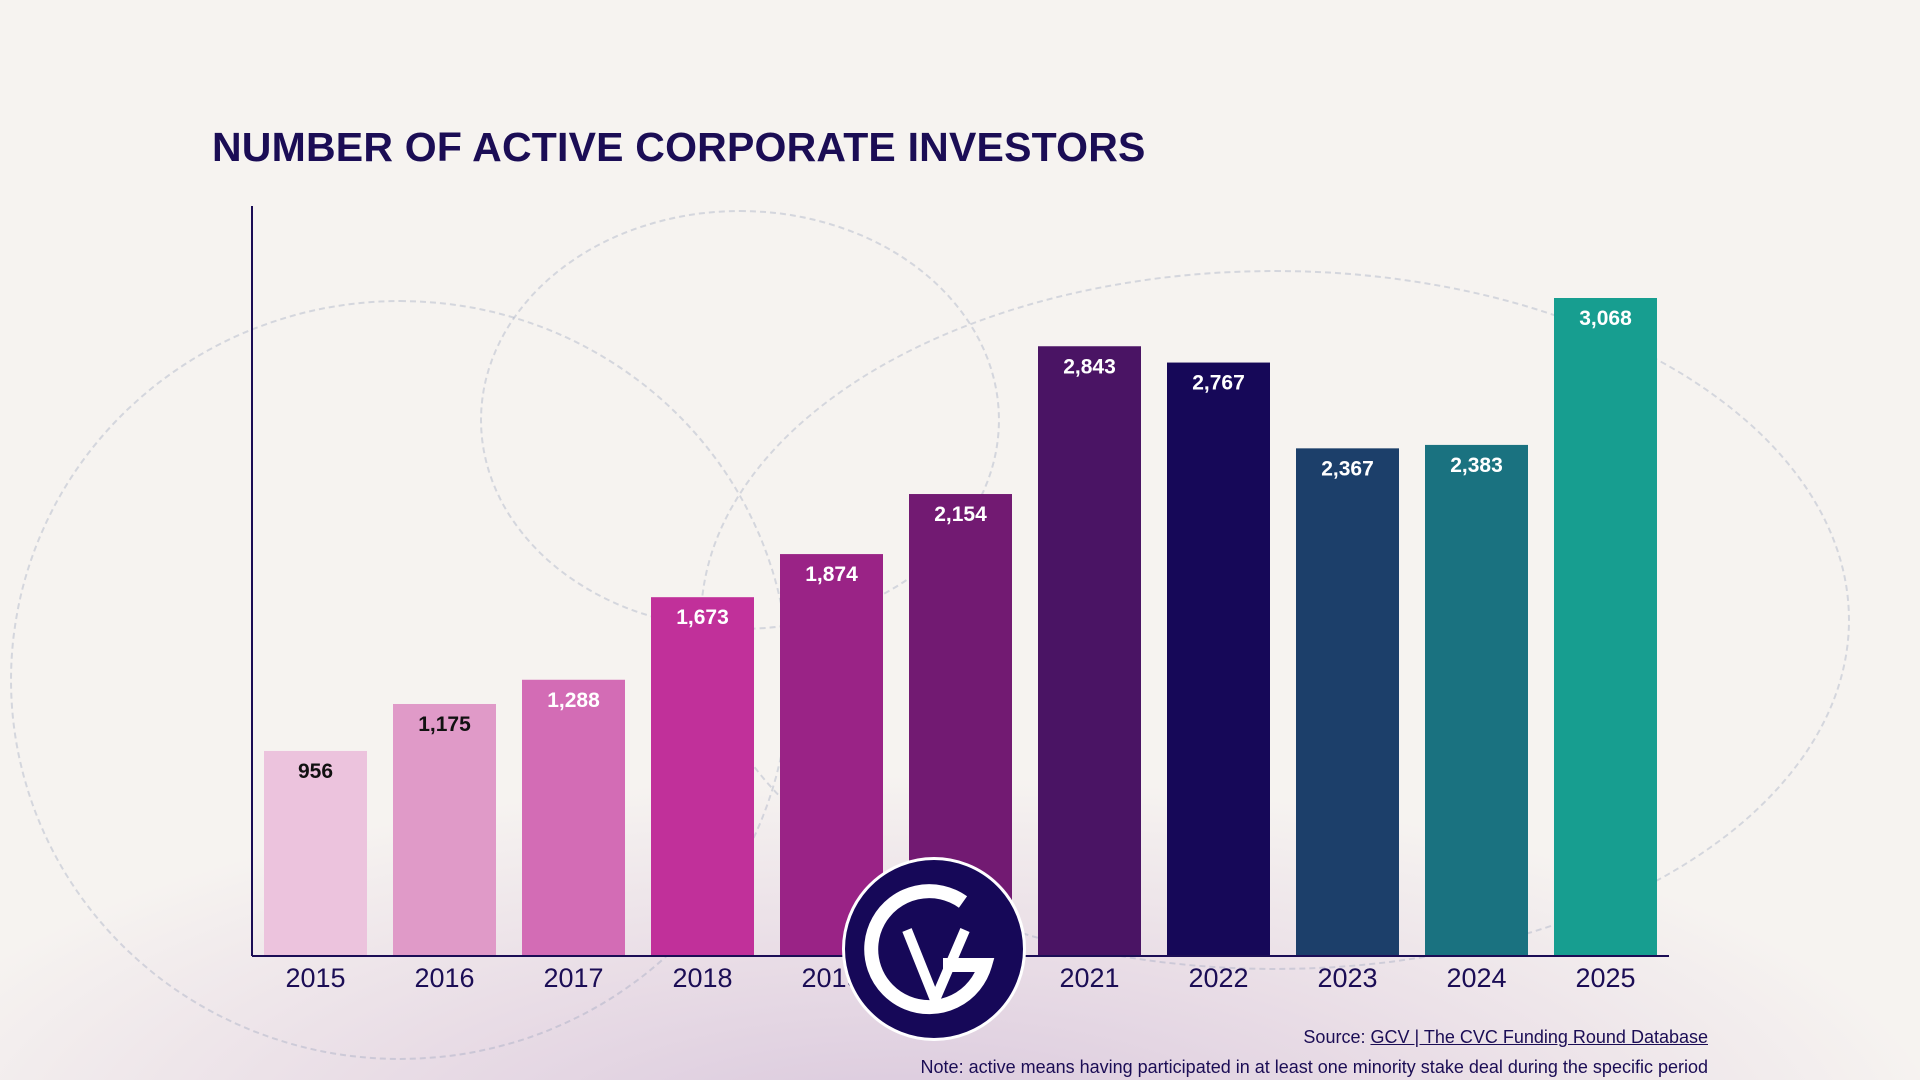 This screenshot has width=1920, height=1080. What do you see at coordinates (573, 817) in the screenshot?
I see `bar-2017` at bounding box center [573, 817].